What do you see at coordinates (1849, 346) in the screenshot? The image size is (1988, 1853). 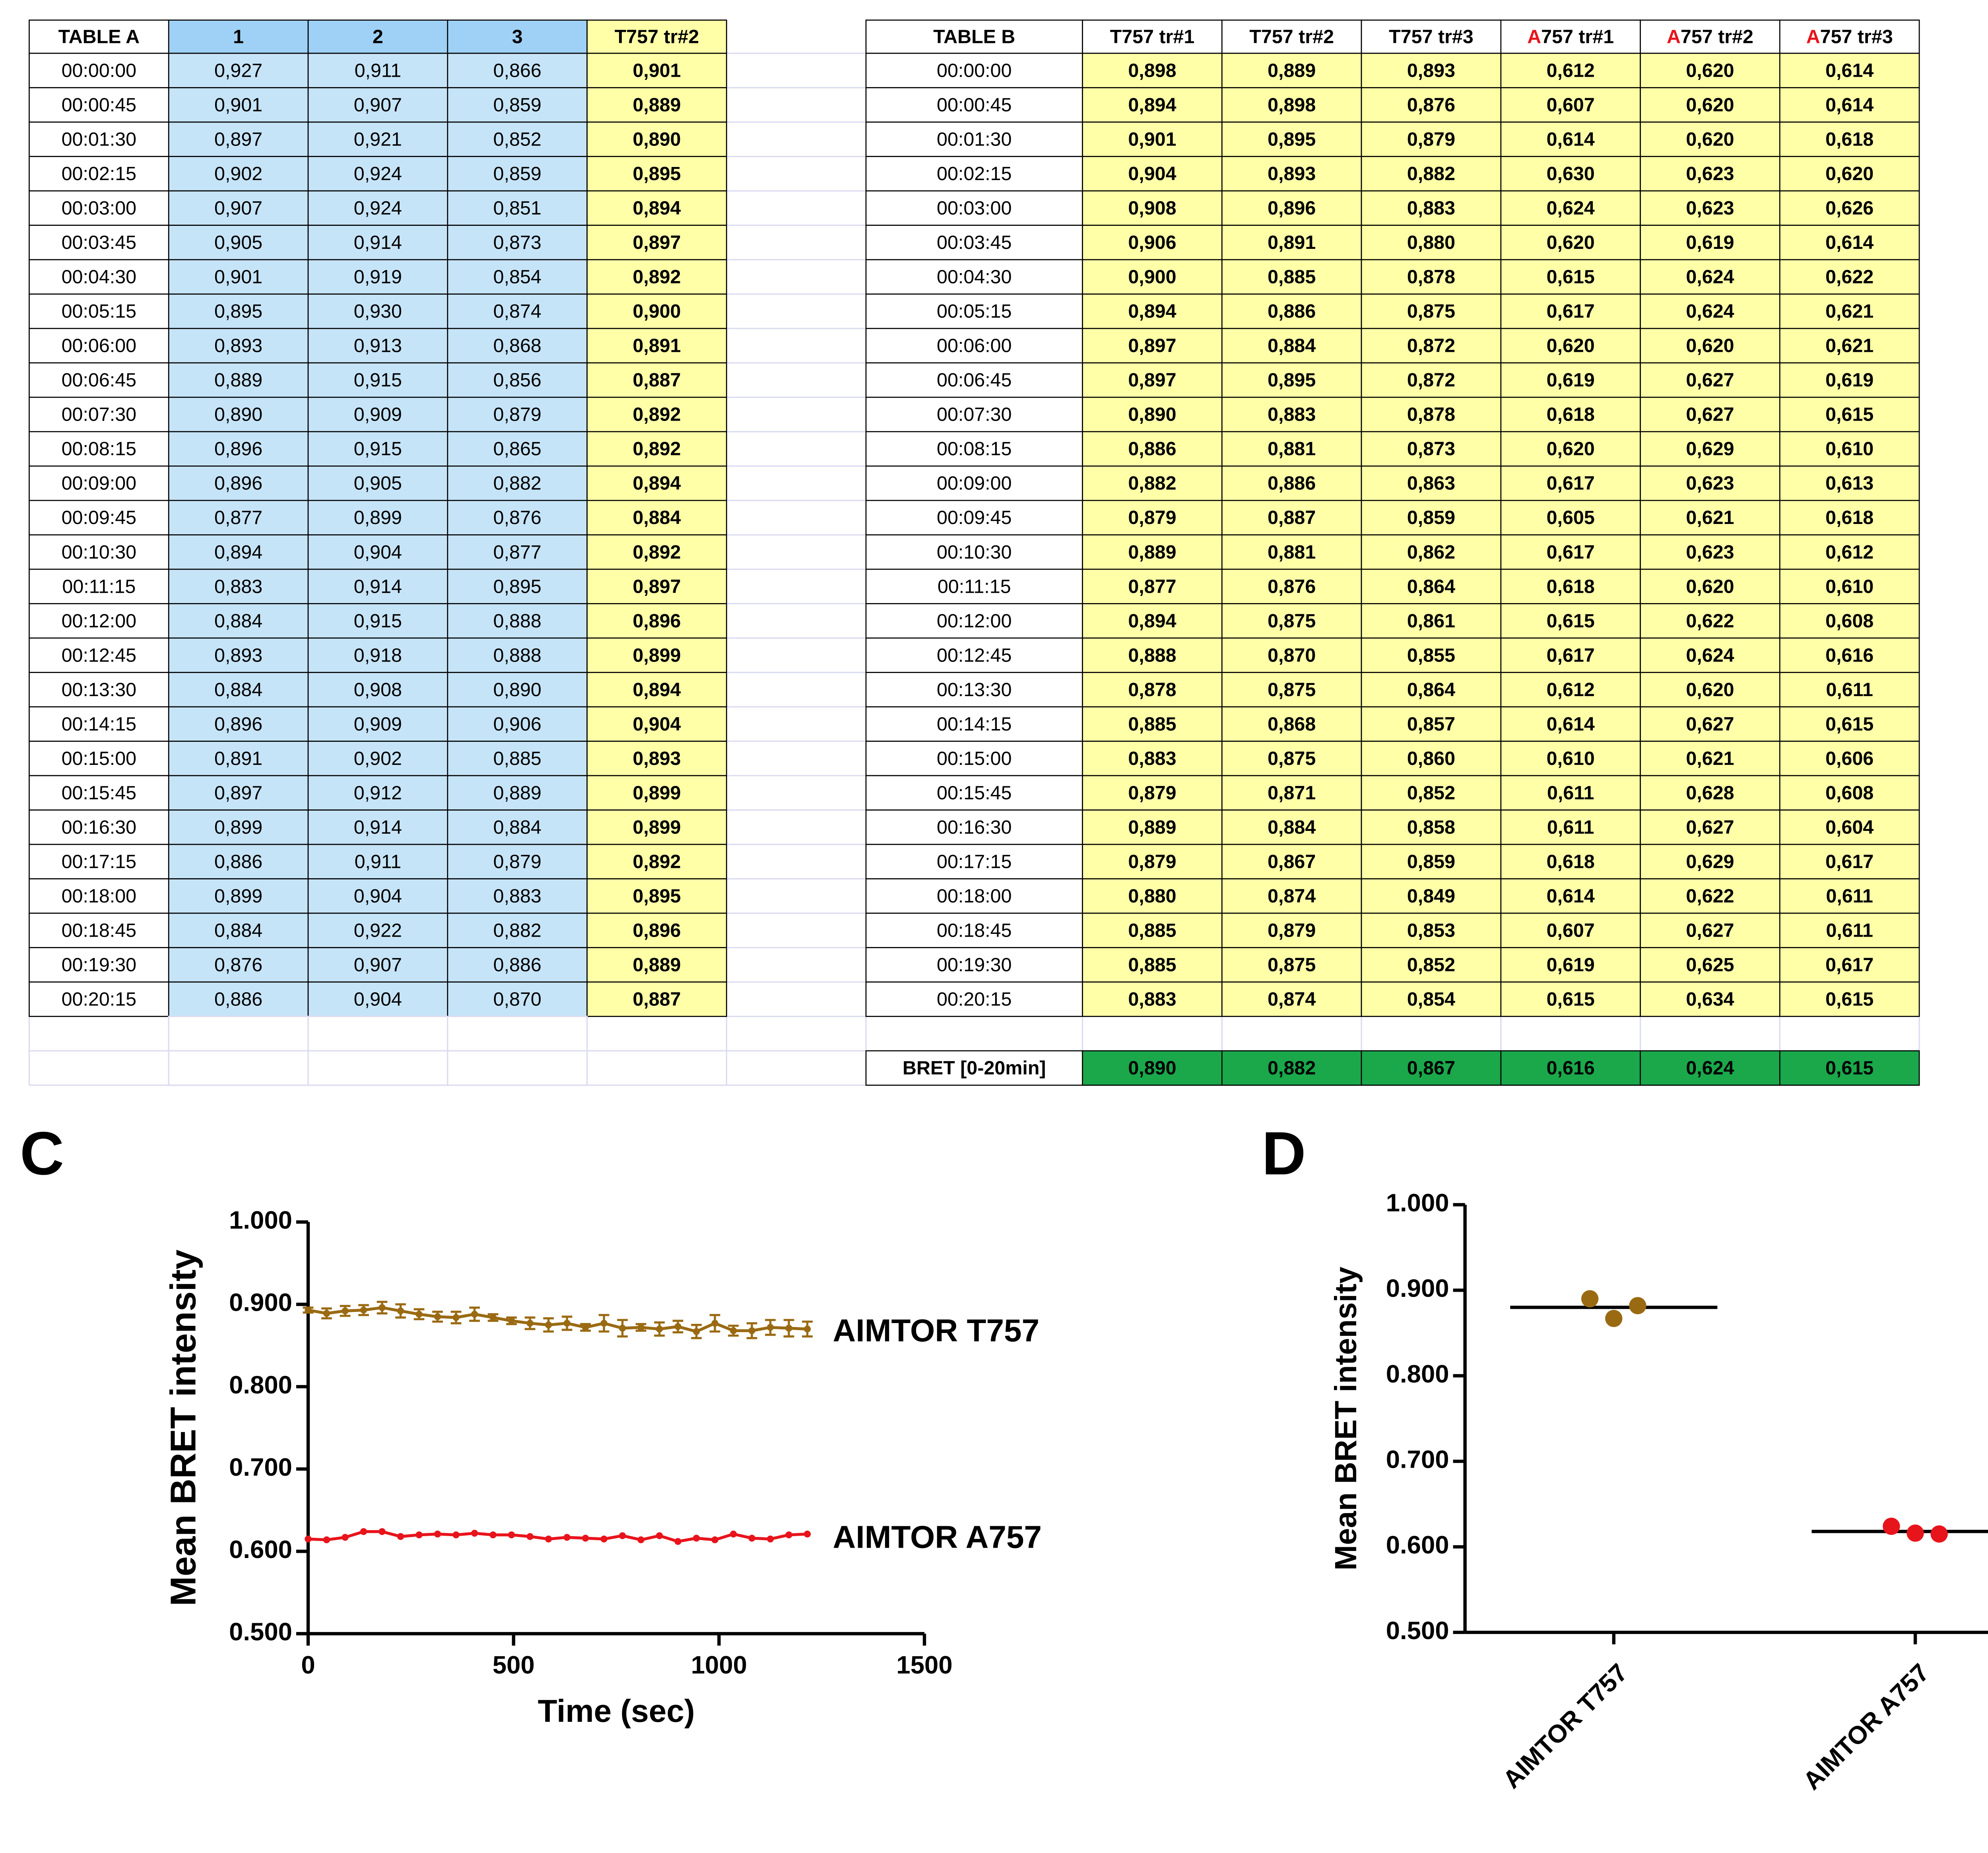 I see `cell-text: 0,621` at bounding box center [1849, 346].